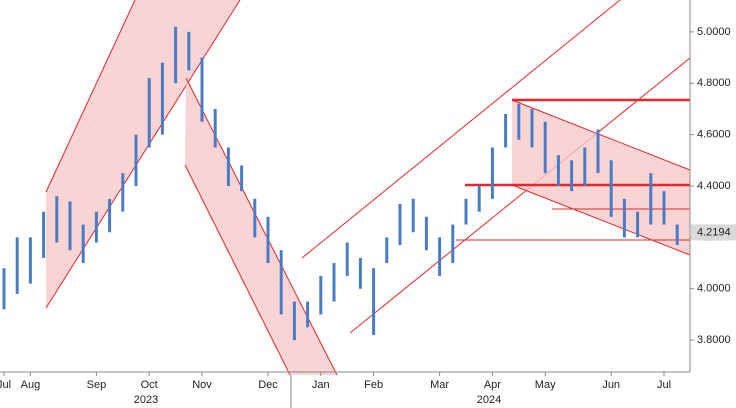 Image resolution: width=736 pixels, height=408 pixels. I want to click on y-tick-label: 4.8000, so click(714, 83).